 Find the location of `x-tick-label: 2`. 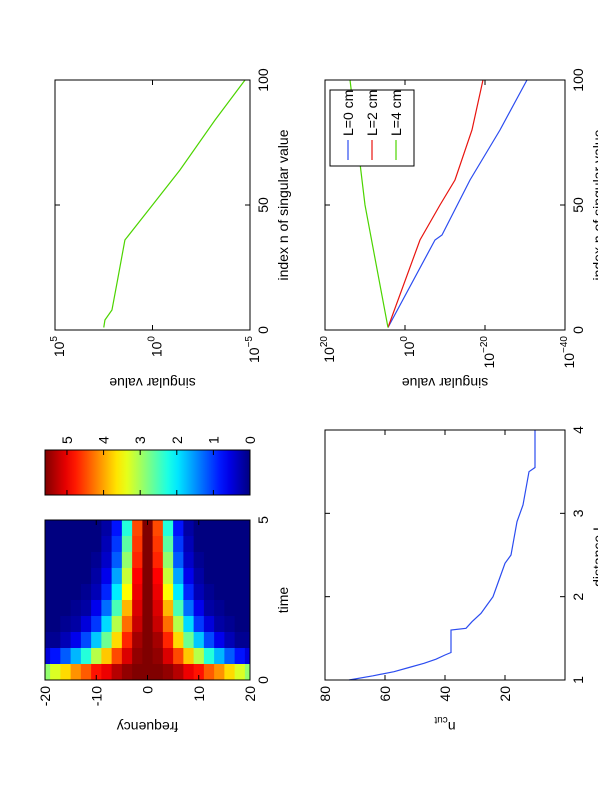

x-tick-label: 2 is located at coordinates (578, 597).